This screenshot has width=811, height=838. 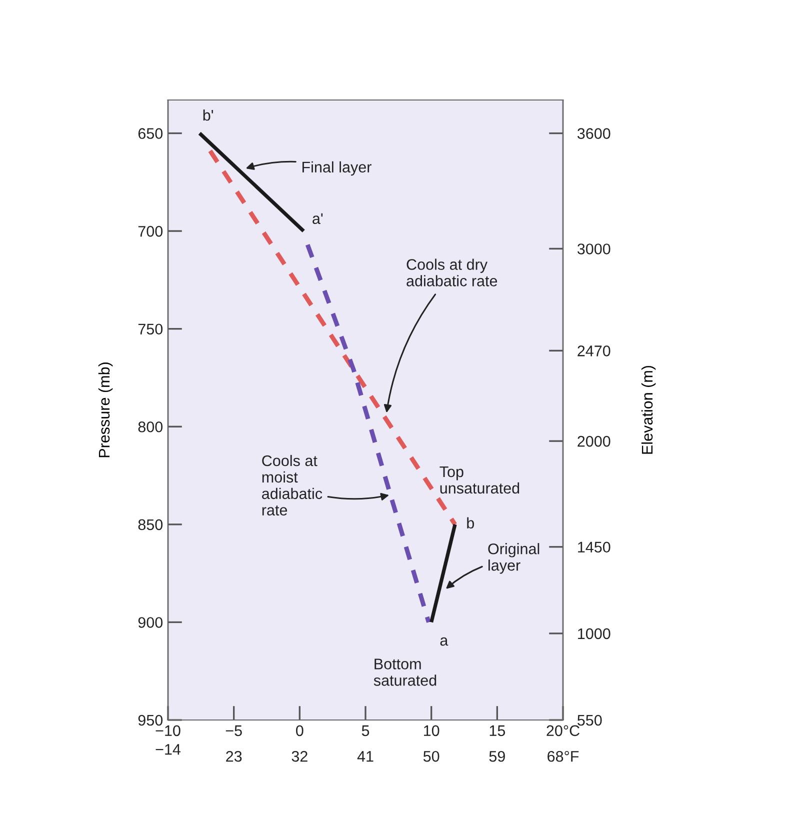 I want to click on annotation: Cools at moist adiabatic rate, so click(x=292, y=485).